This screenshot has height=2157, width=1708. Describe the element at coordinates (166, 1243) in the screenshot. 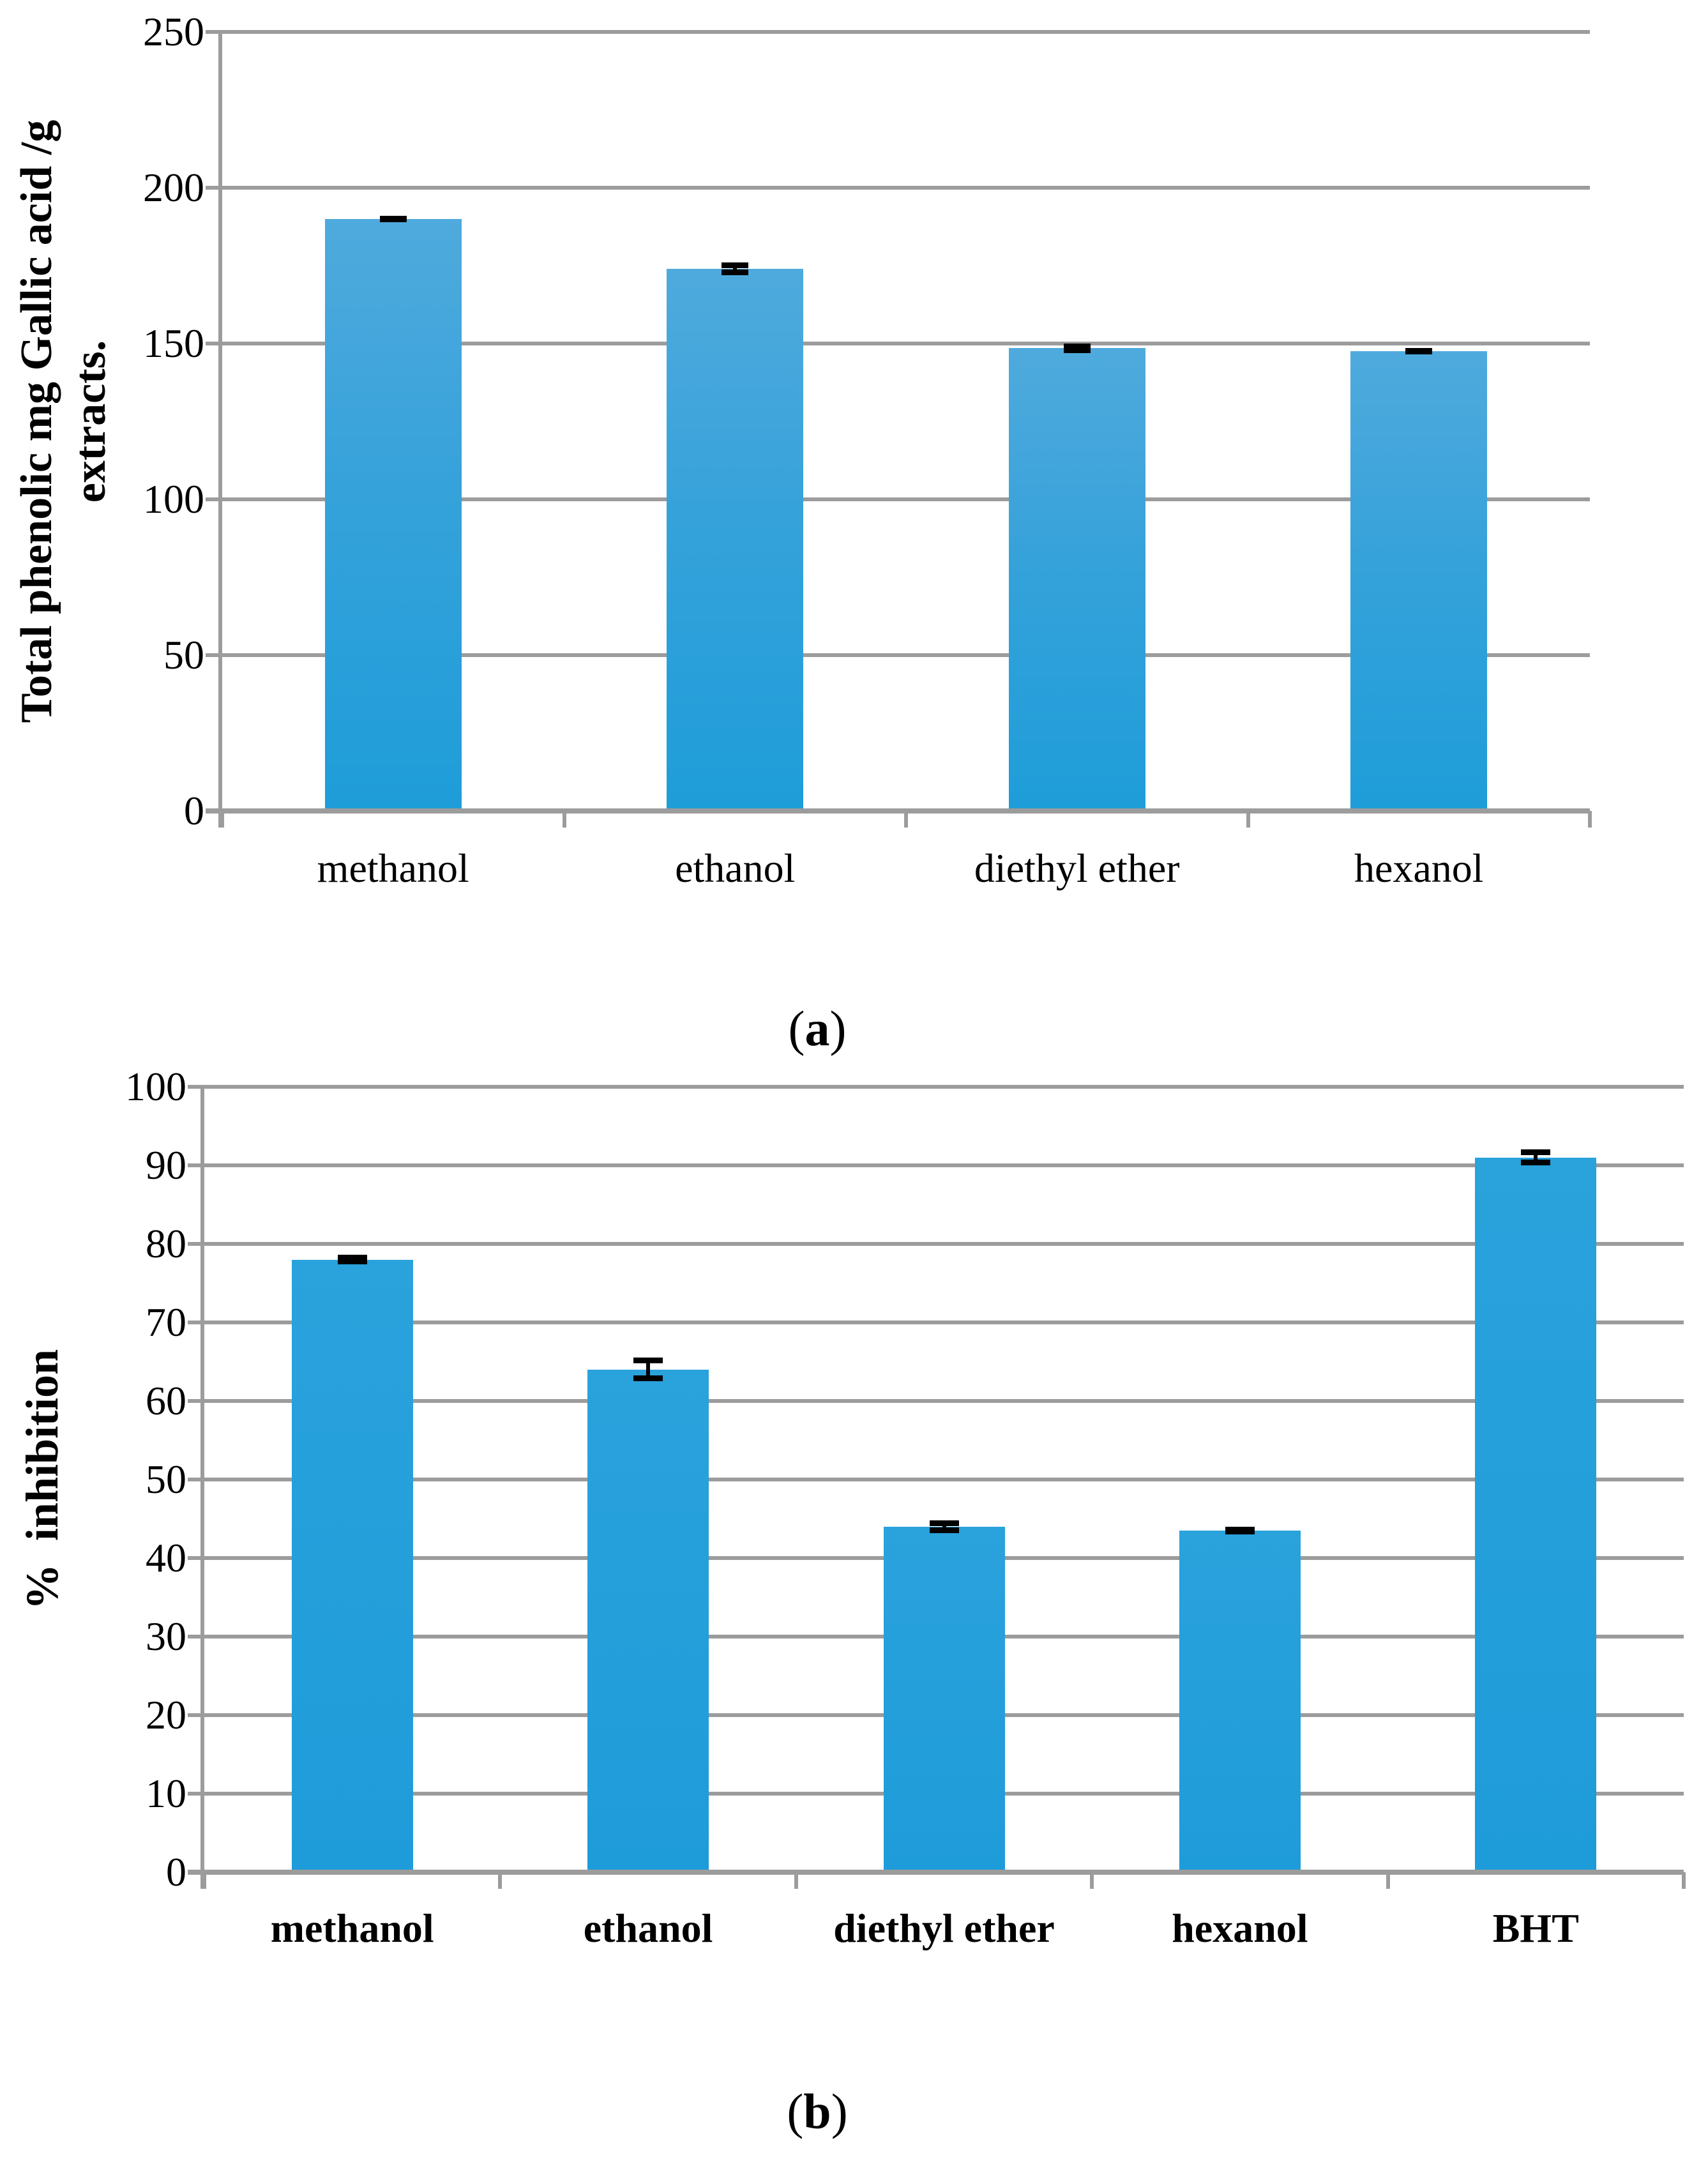

I see `y-tick-label: 80` at that location.